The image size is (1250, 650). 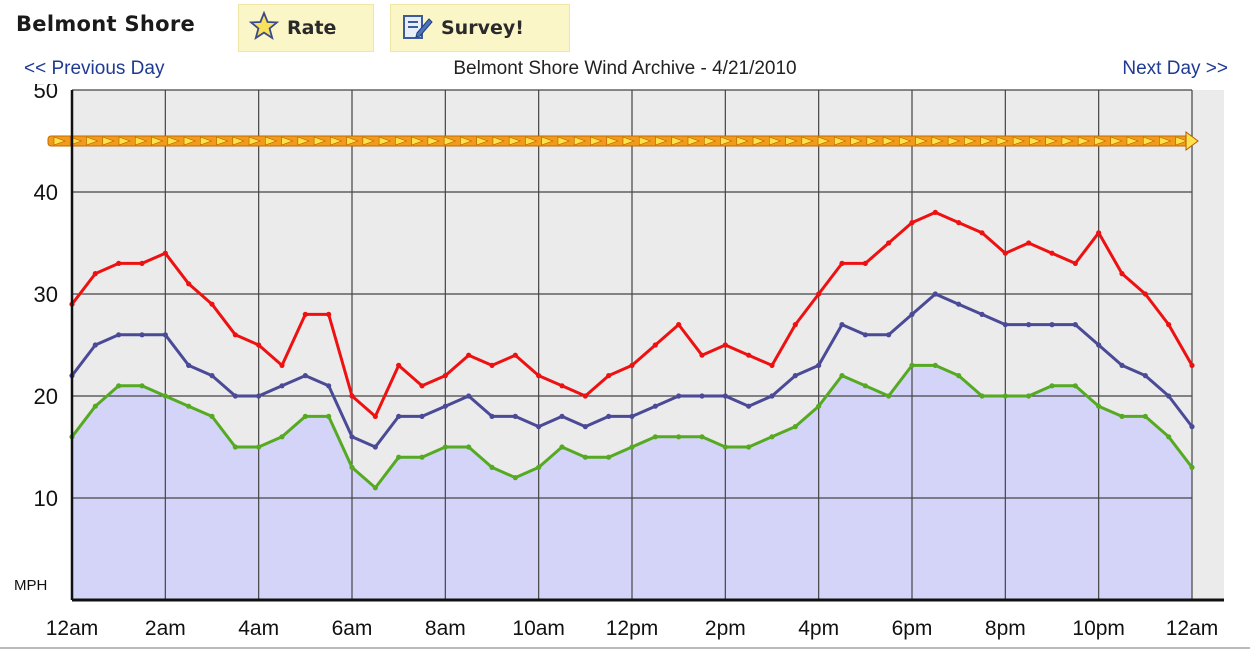 I want to click on y-tick-label: 20, so click(x=46, y=396).